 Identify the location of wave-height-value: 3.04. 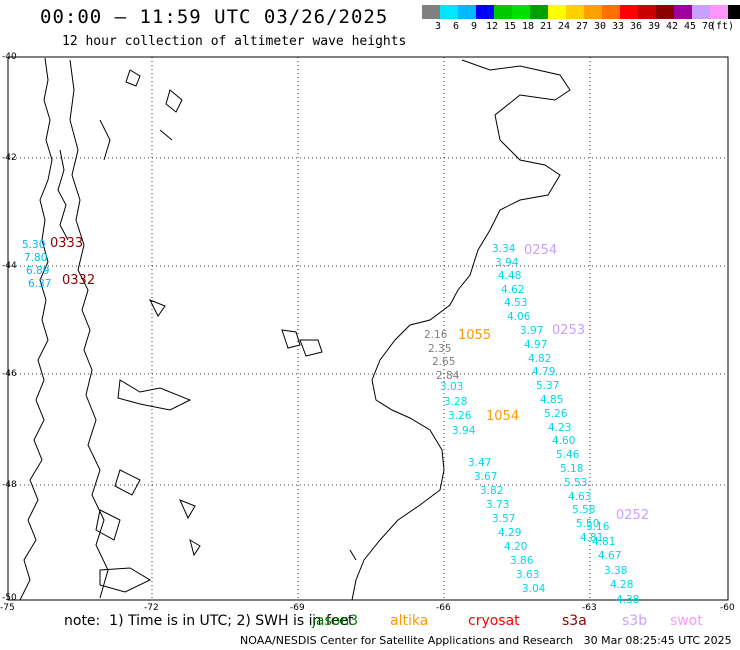
(534, 589).